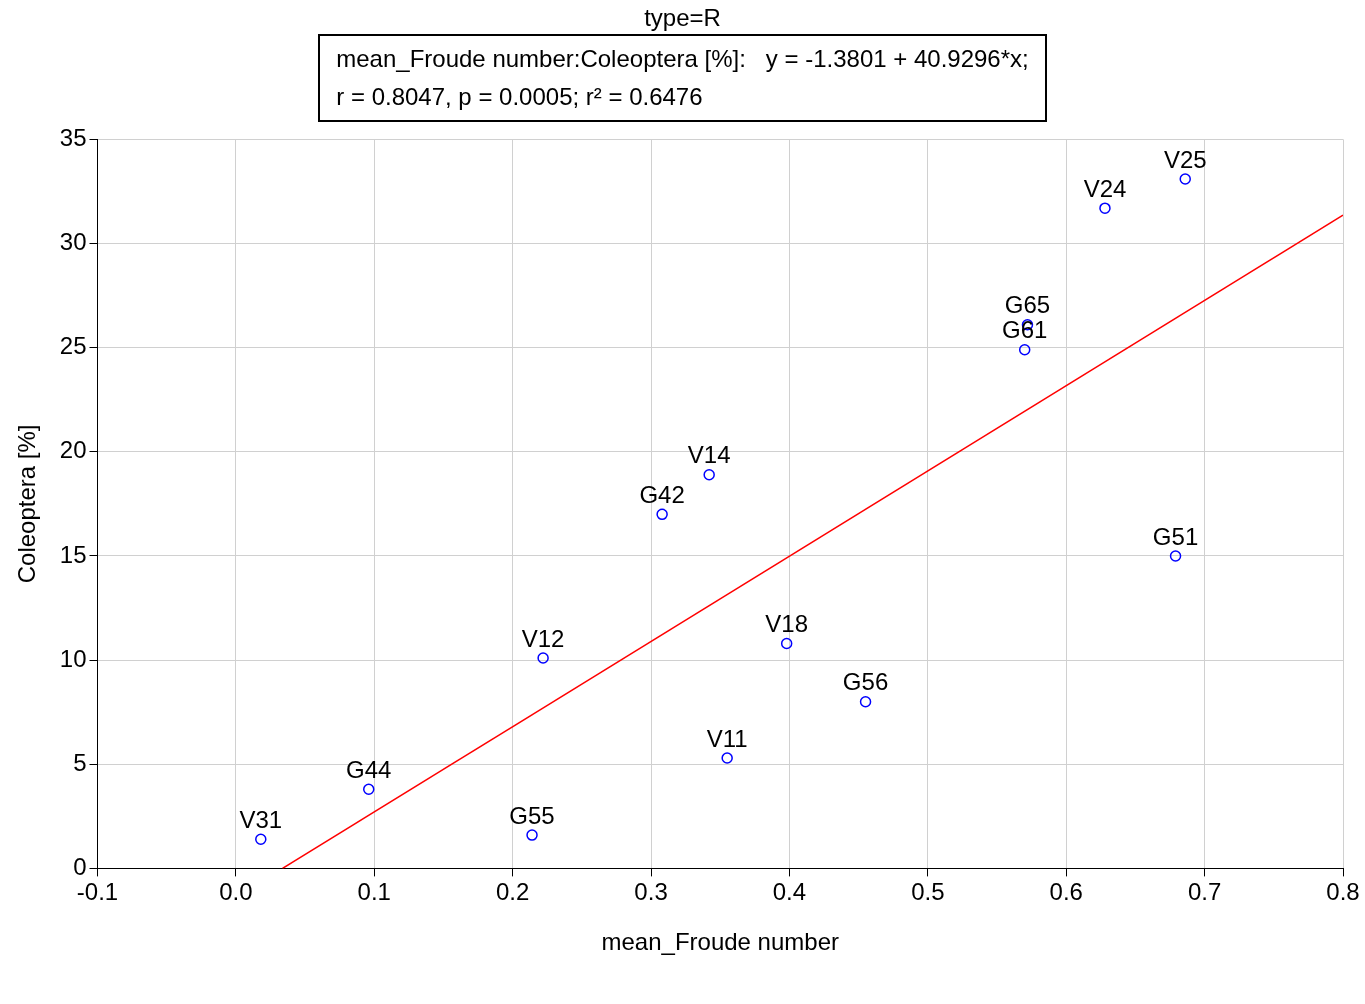  Describe the element at coordinates (73, 658) in the screenshot. I see `y-tick-label: 10` at that location.